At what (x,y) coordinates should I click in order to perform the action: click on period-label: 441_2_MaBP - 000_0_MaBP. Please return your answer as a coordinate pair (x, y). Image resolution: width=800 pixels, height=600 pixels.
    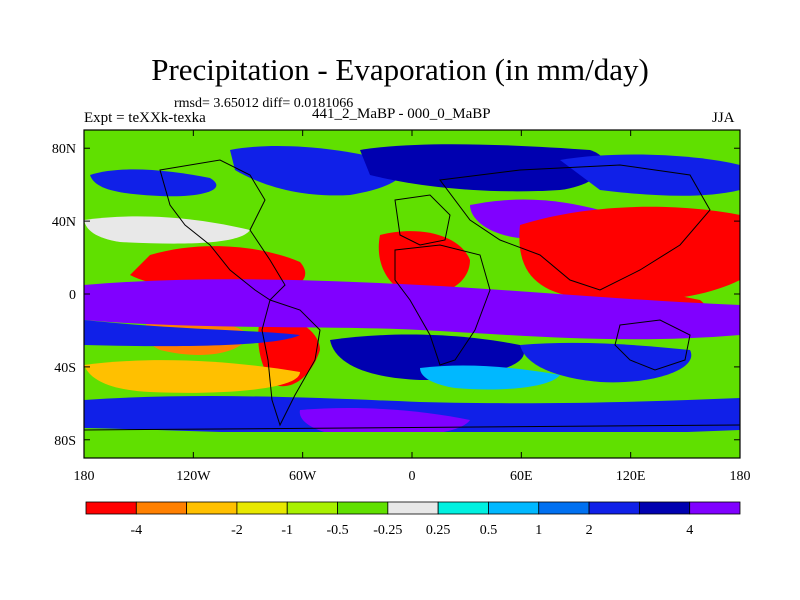
    Looking at the image, I should click on (401, 114).